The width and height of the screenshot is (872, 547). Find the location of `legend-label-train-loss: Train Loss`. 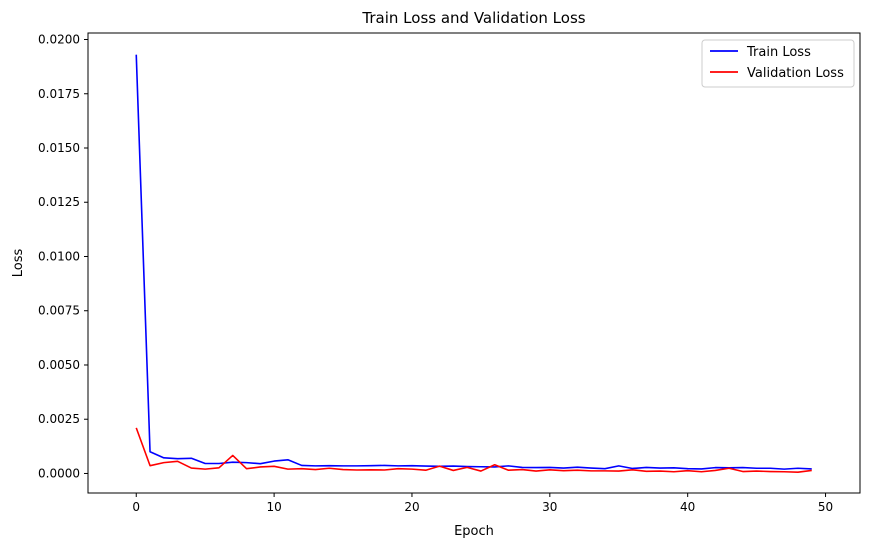

legend-label-train-loss: Train Loss is located at coordinates (778, 52).